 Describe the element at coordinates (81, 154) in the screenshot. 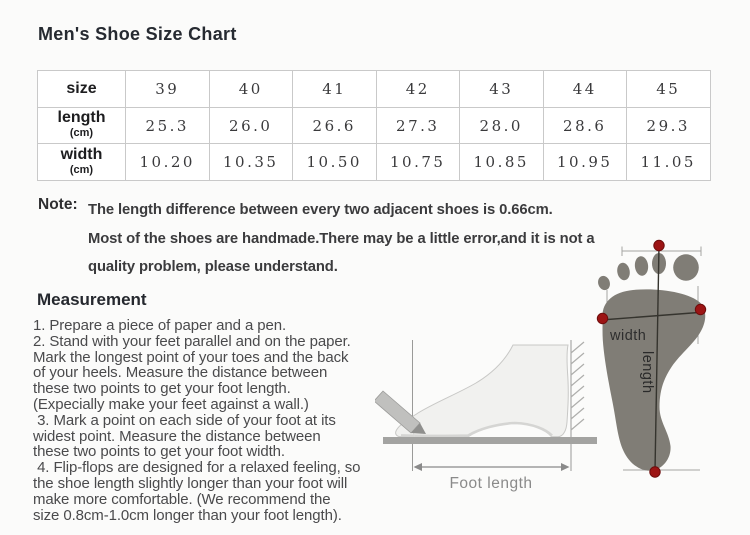

I see `row-header-width-label: width` at that location.